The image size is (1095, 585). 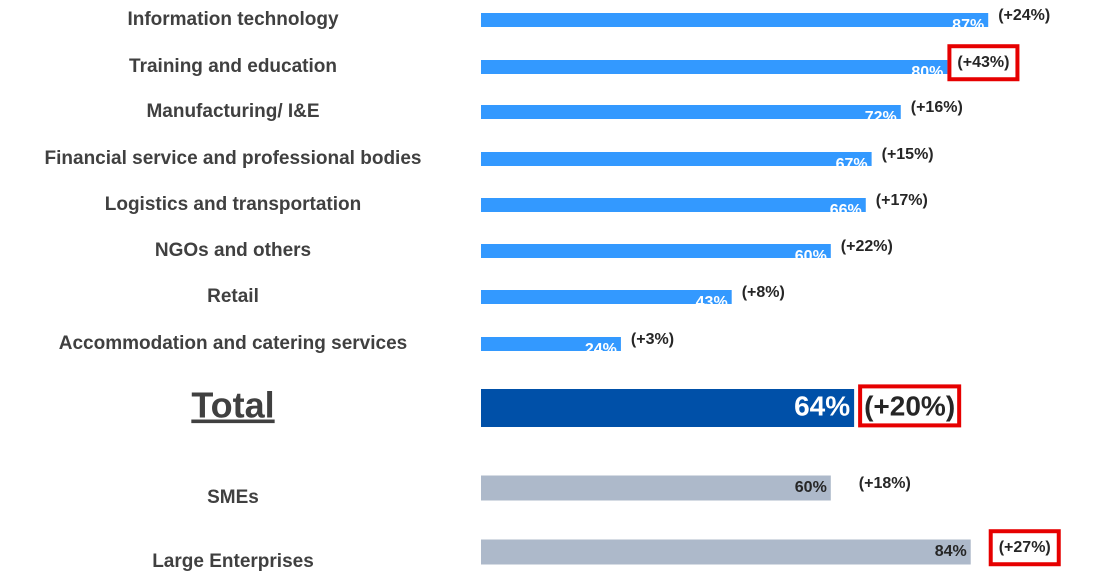 What do you see at coordinates (233, 561) in the screenshot?
I see `category-label: Large Enterprises` at bounding box center [233, 561].